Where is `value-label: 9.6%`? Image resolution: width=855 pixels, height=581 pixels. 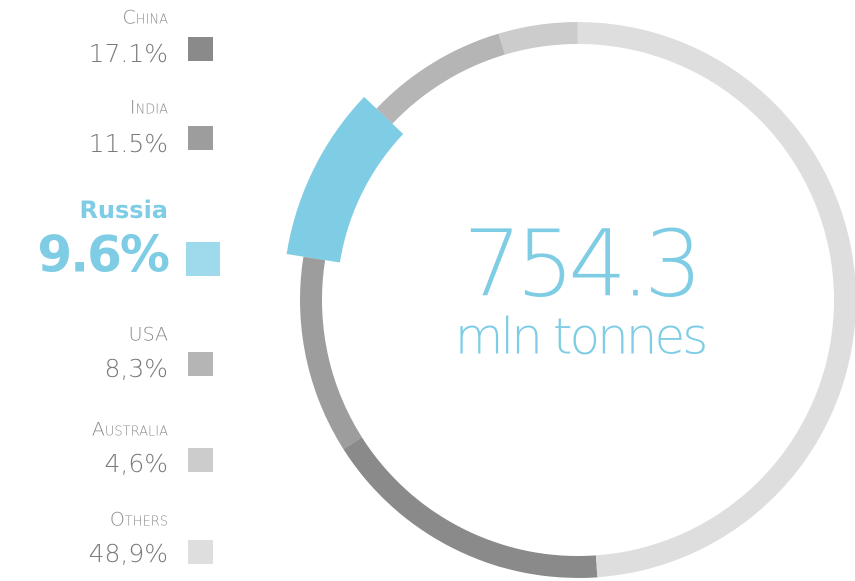
value-label: 9.6% is located at coordinates (103, 255).